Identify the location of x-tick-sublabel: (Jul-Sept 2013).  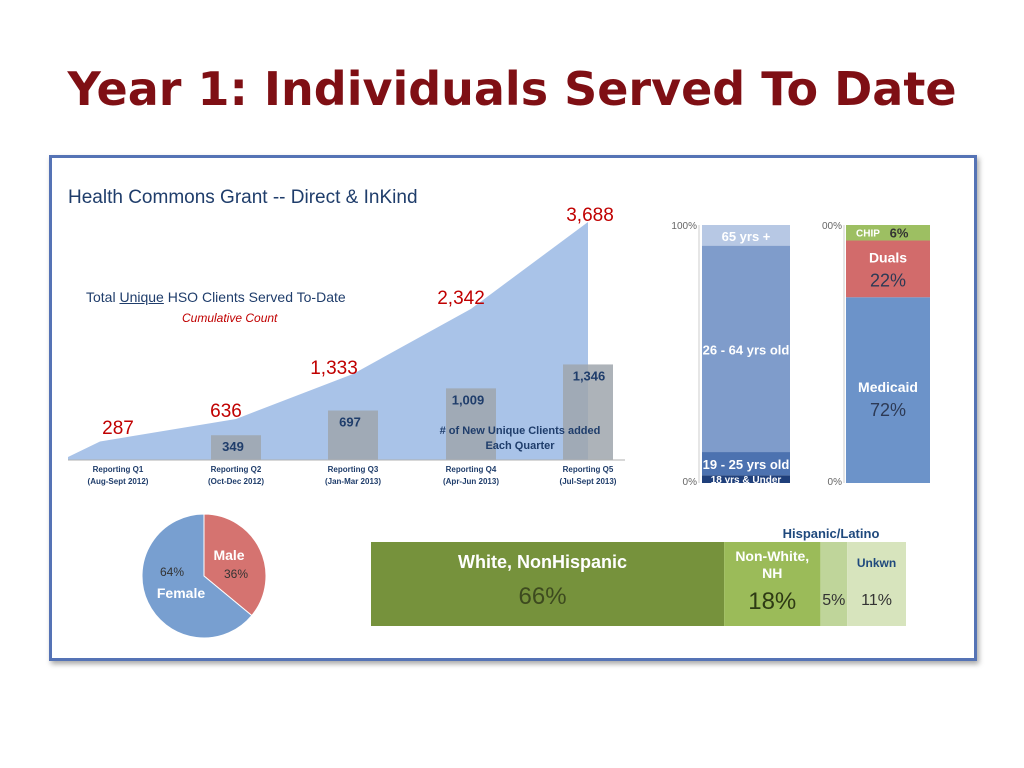
(588, 481).